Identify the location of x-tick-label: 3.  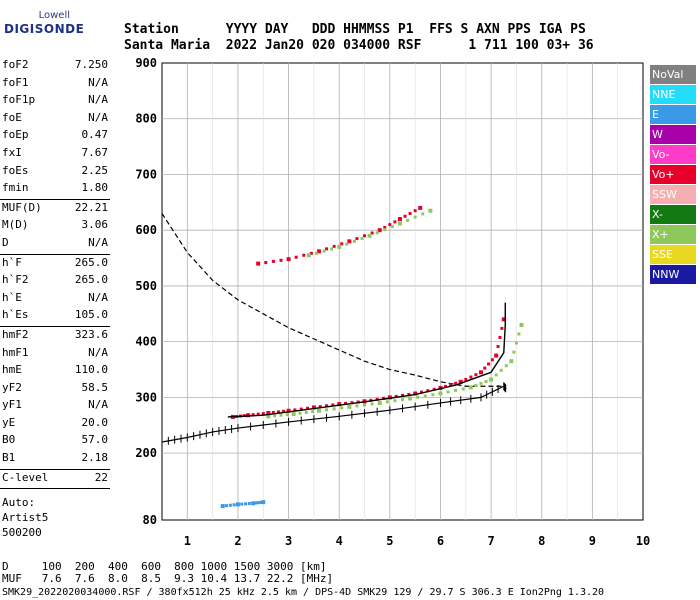
(288, 541).